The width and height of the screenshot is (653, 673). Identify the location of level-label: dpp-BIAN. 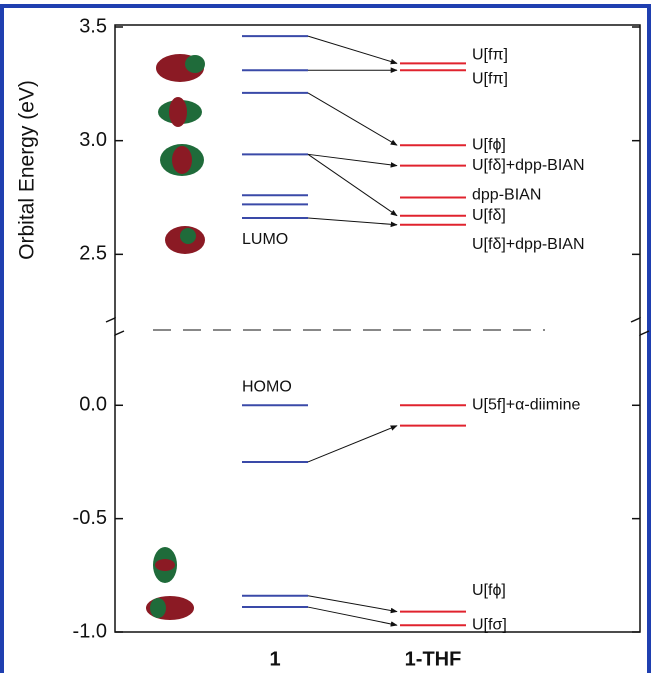
(506, 195).